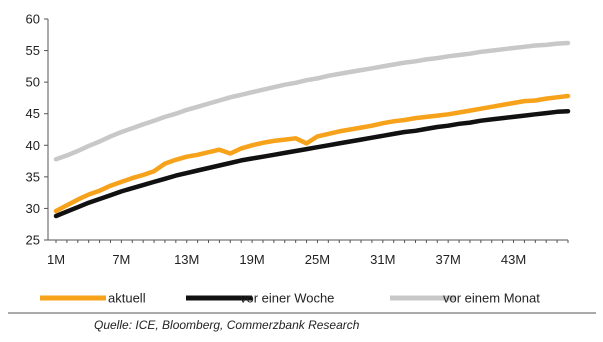  What do you see at coordinates (33, 176) in the screenshot?
I see `y-tick-label: 35` at bounding box center [33, 176].